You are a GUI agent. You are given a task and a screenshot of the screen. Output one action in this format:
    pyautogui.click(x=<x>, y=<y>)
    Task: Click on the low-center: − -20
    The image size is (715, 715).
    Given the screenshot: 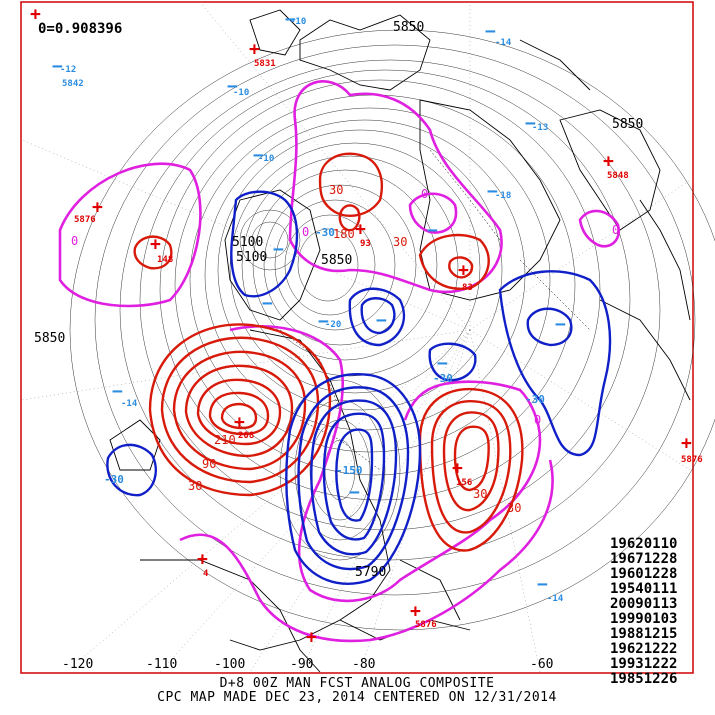 What is the action you would take?
    pyautogui.click(x=329, y=321)
    